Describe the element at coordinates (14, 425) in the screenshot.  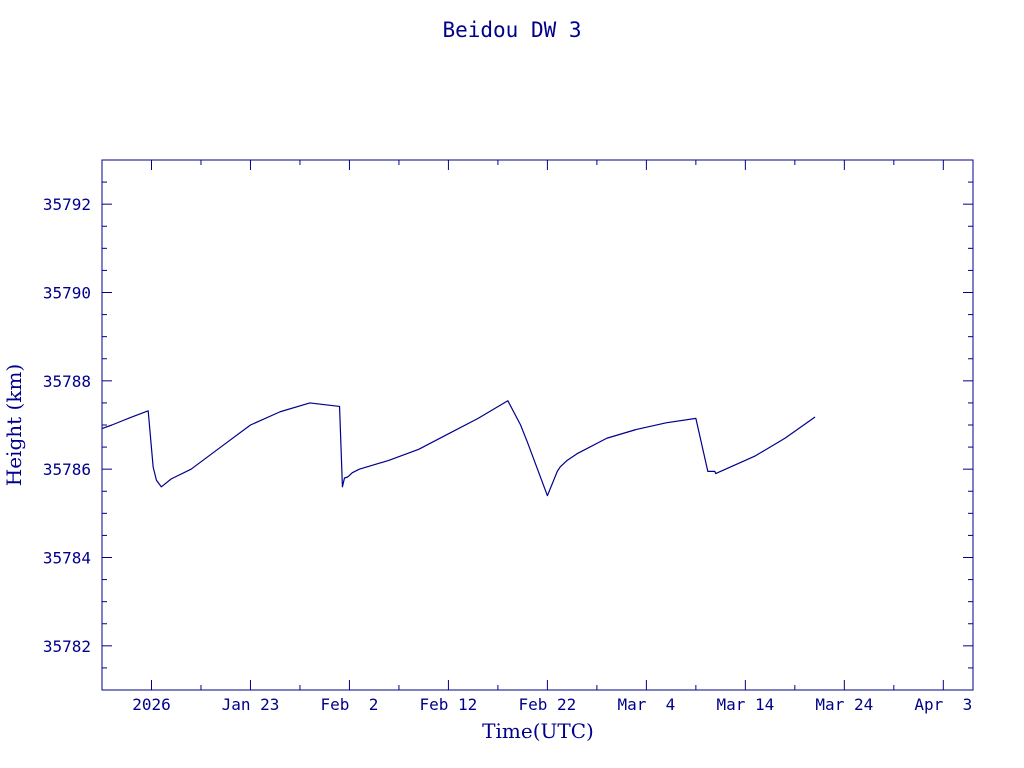
I see `y-axis-title: Height (km)` at that location.